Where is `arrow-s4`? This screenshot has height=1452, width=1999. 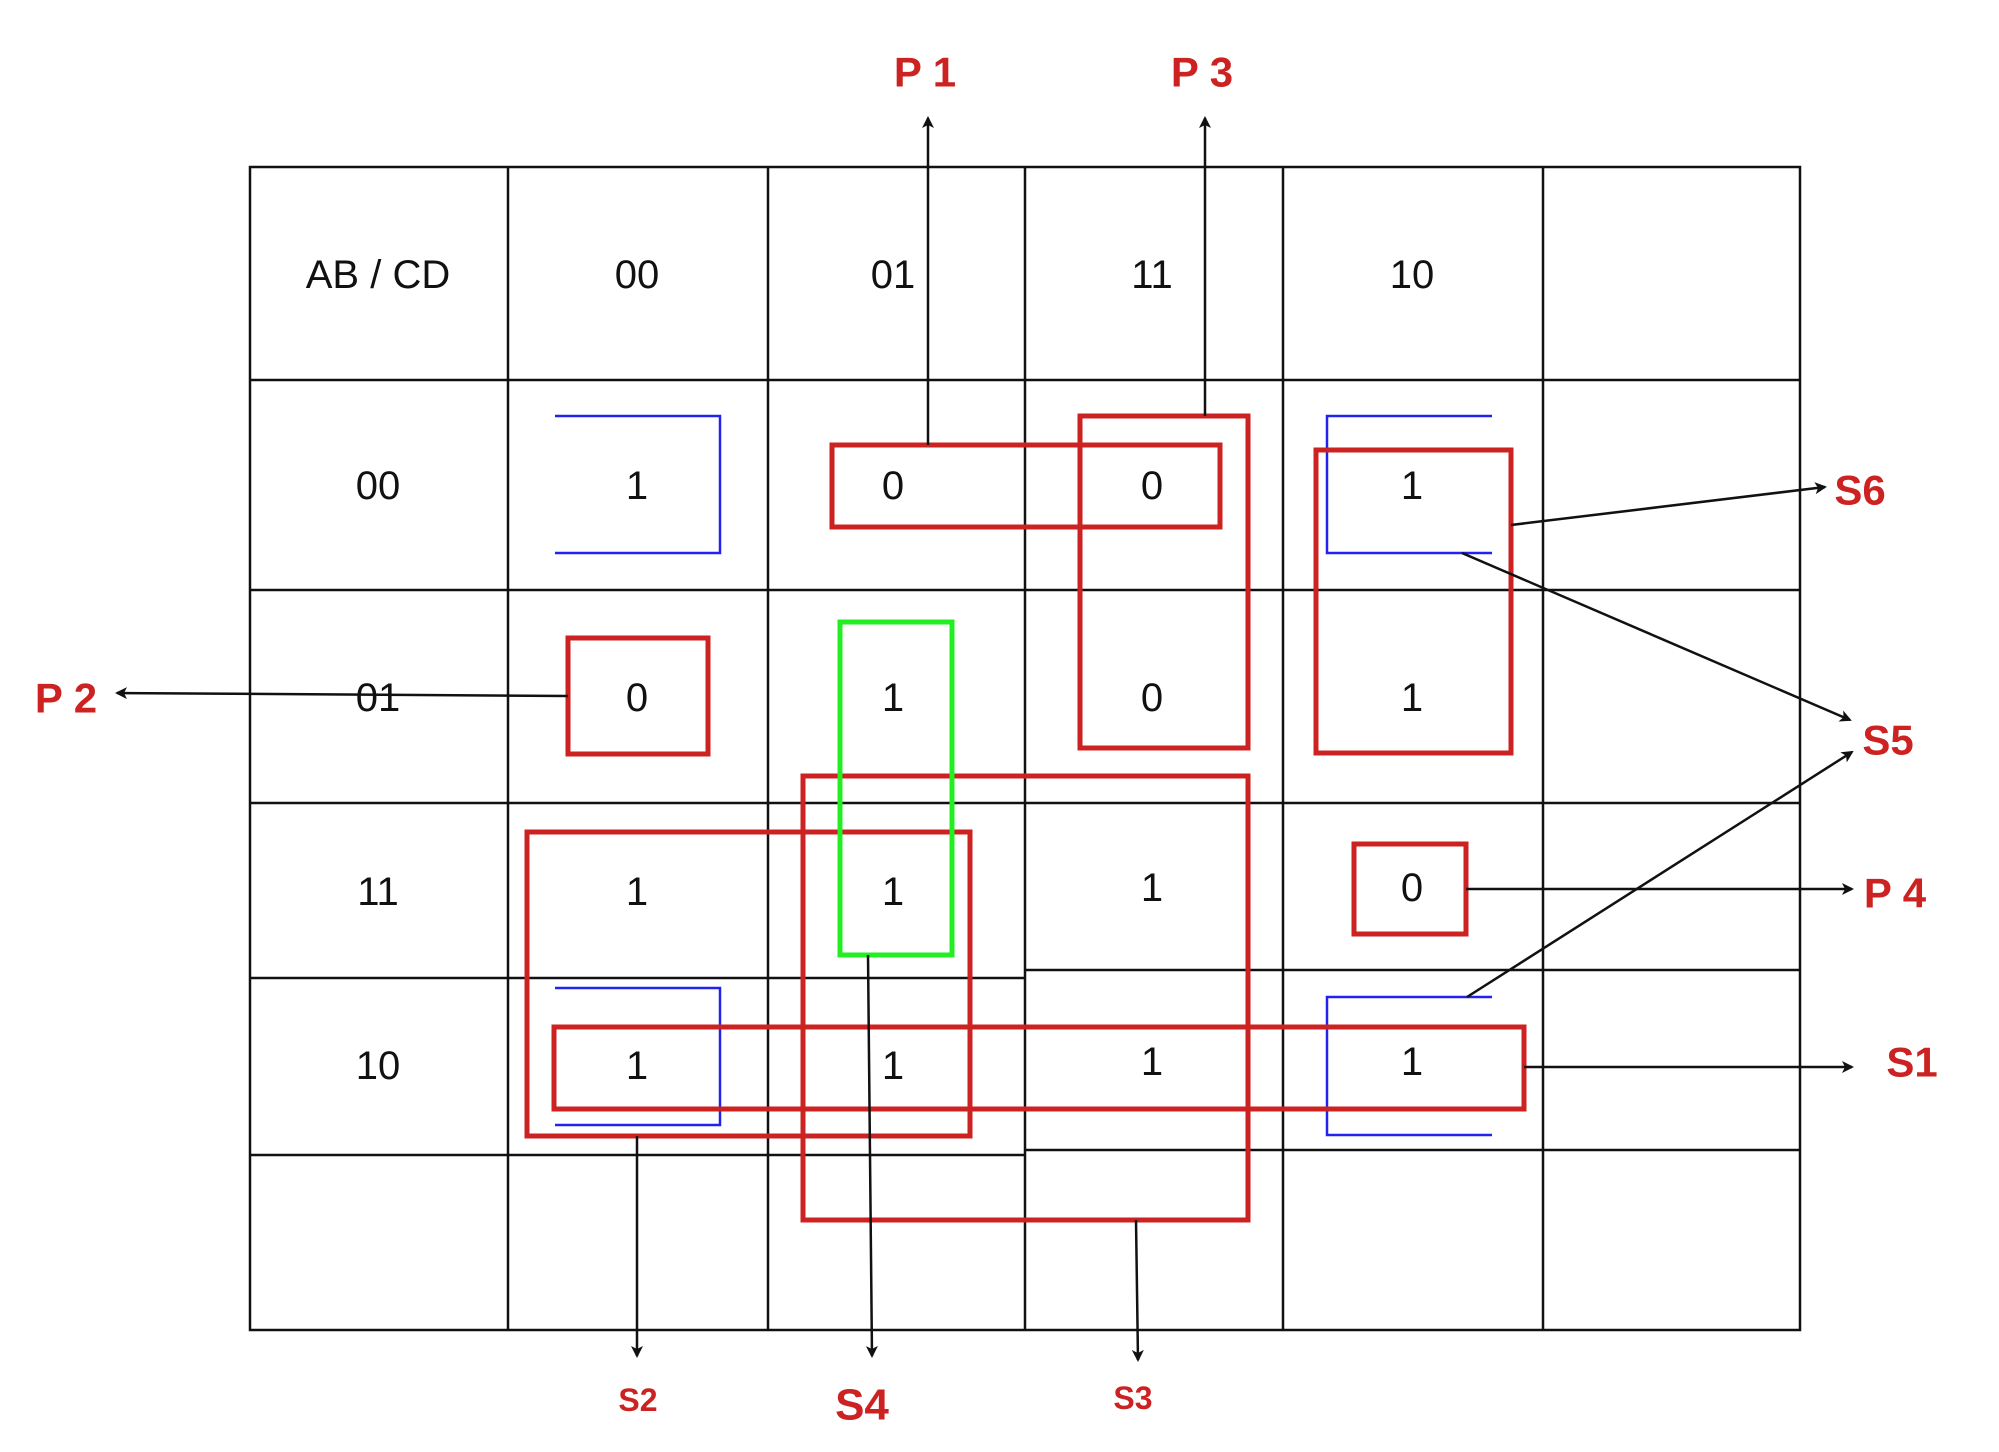 arrow-s4 is located at coordinates (871, 1156).